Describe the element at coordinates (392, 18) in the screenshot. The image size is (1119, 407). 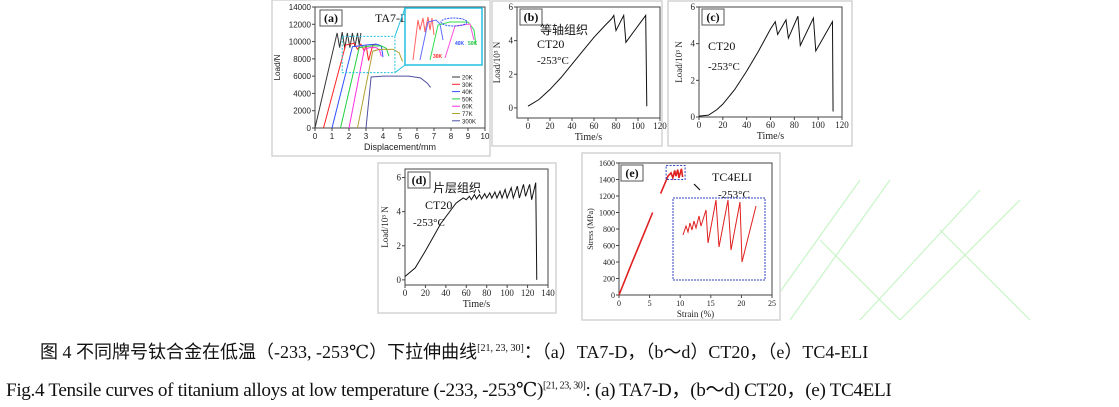
I see `panel-title: TA7-D` at that location.